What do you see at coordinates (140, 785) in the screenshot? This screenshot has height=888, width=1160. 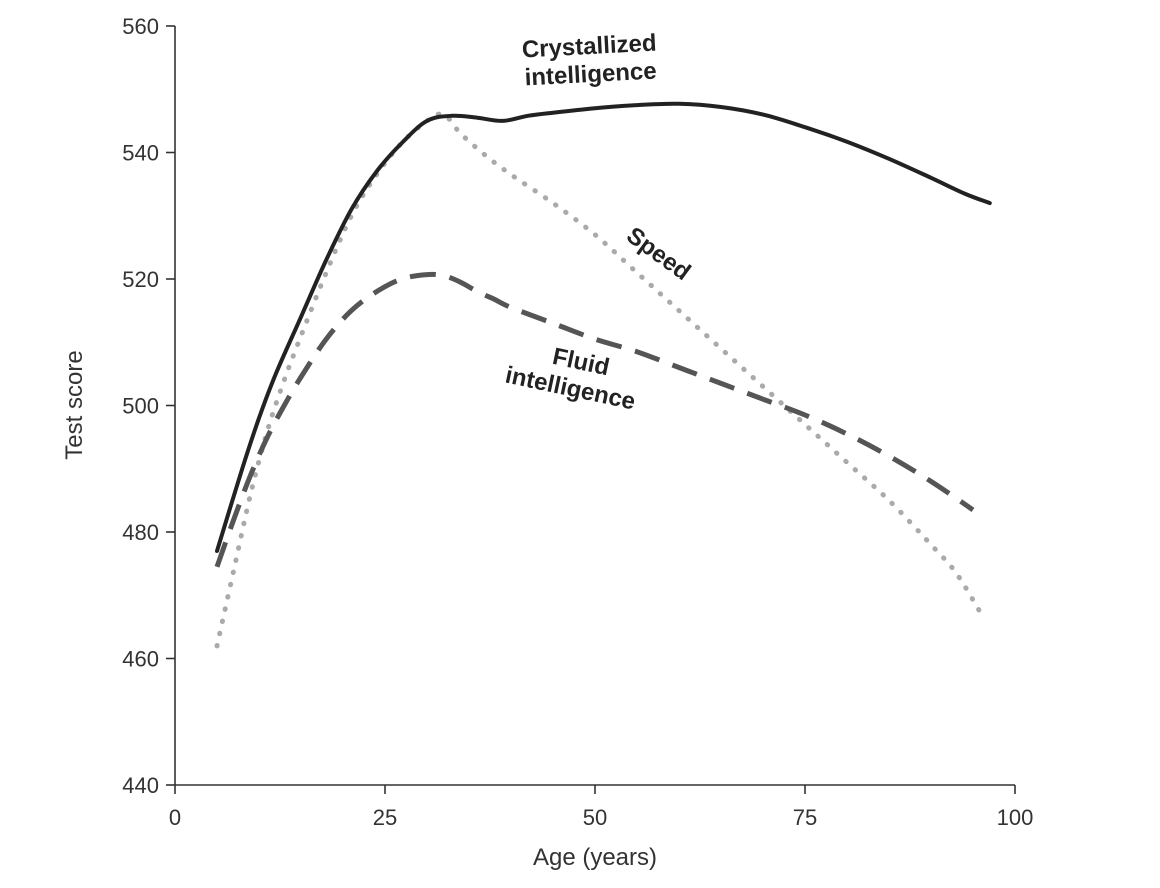 I see `y-tick-label: 440` at bounding box center [140, 785].